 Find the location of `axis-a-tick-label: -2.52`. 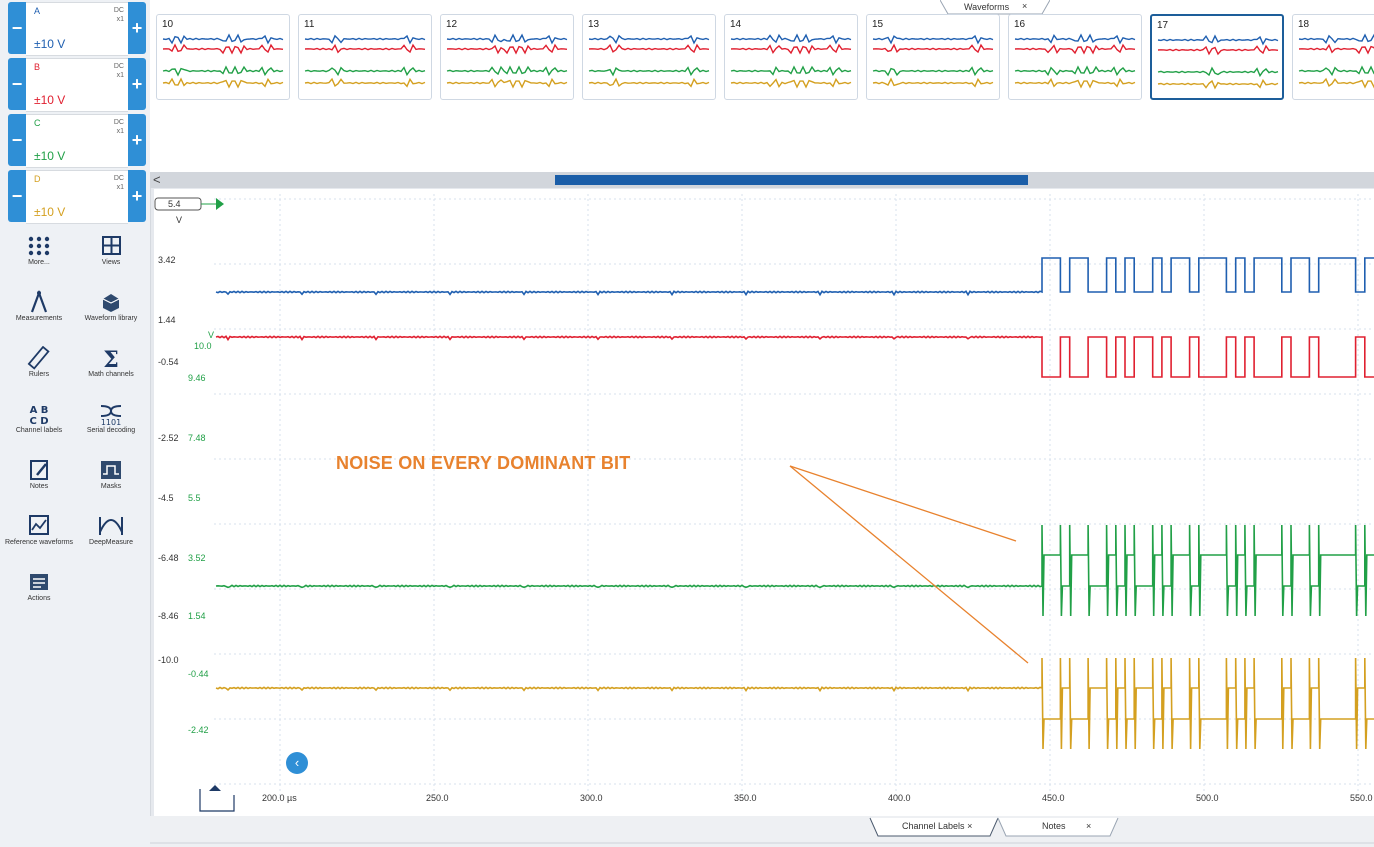

axis-a-tick-label: -2.52 is located at coordinates (168, 438).